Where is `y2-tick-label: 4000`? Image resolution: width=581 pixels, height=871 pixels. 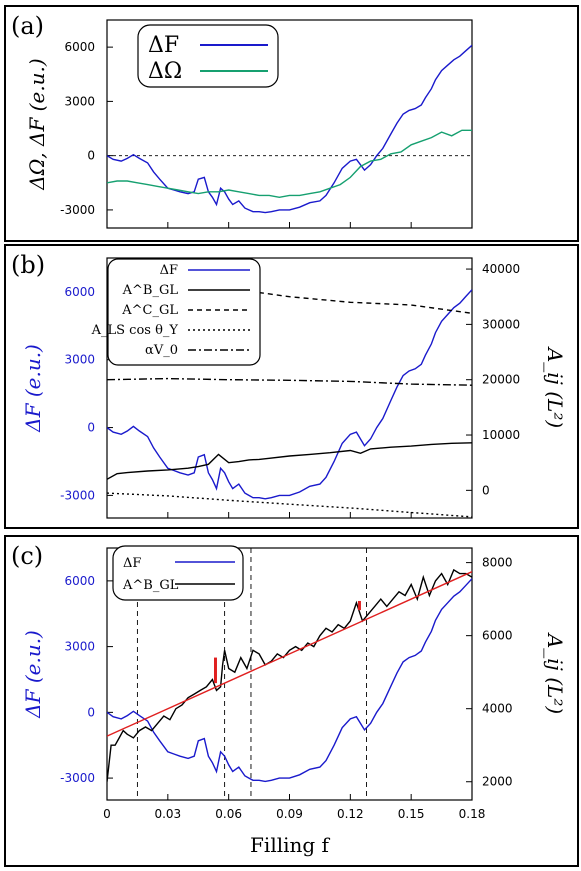
y2-tick-label: 4000 is located at coordinates (497, 709).